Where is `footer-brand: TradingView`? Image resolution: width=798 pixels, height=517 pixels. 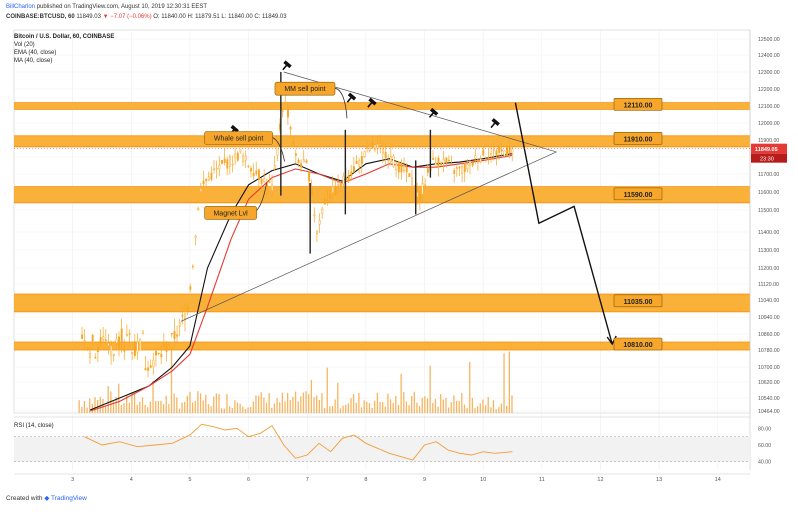
footer-brand: TradingView is located at coordinates (69, 498).